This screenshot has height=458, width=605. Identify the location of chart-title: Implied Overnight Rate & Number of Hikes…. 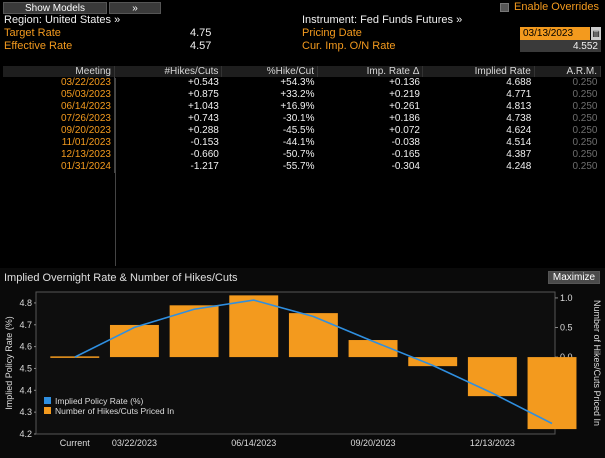
(121, 278).